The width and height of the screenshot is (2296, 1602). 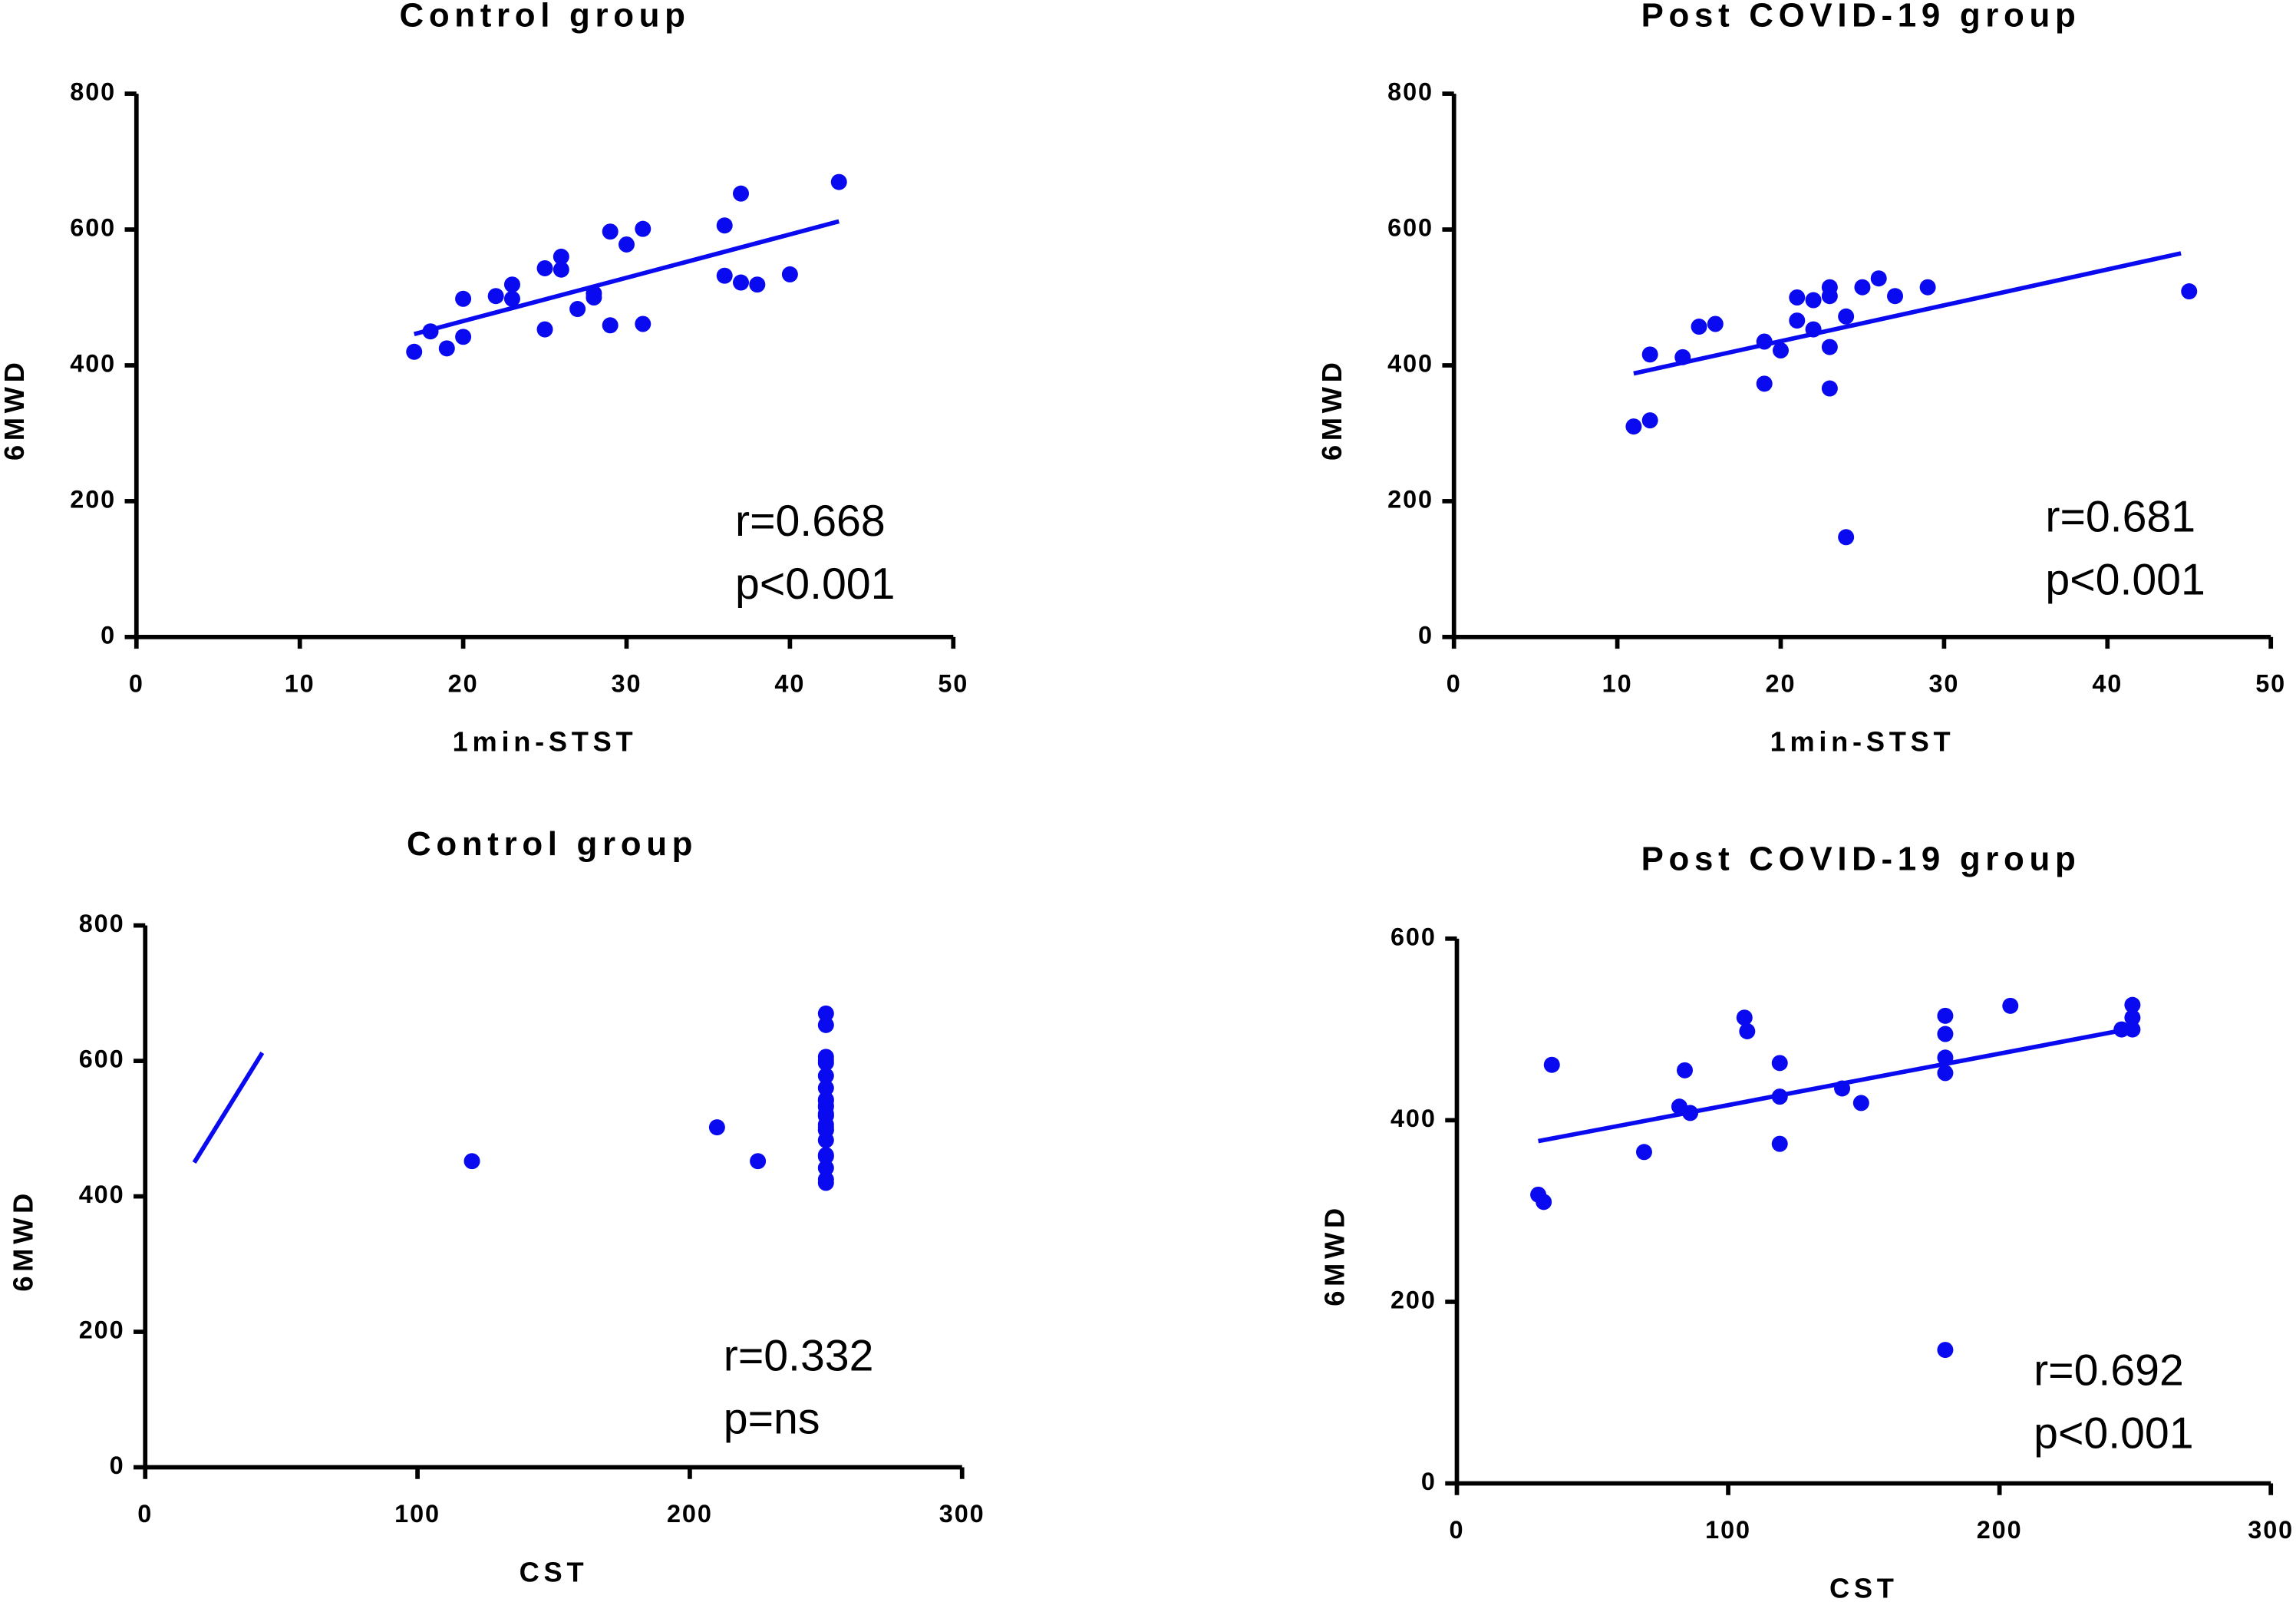 I want to click on annotation: r=0.681, so click(x=2120, y=516).